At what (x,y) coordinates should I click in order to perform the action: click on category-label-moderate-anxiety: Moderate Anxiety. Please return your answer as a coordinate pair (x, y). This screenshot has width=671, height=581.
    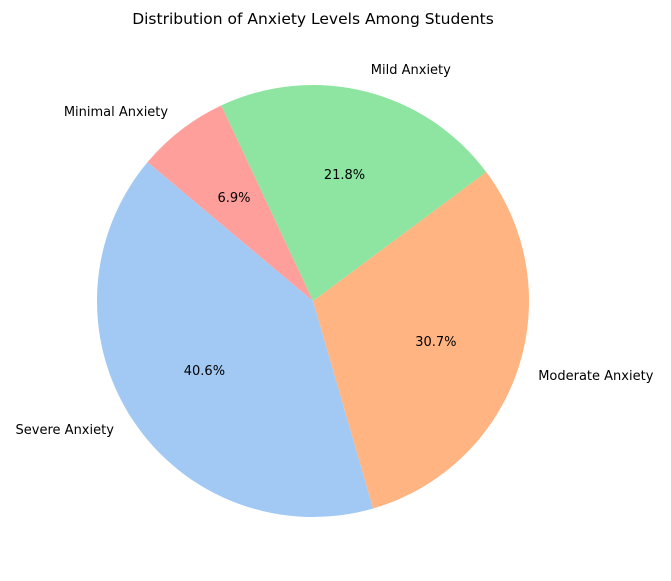
    Looking at the image, I should click on (595, 376).